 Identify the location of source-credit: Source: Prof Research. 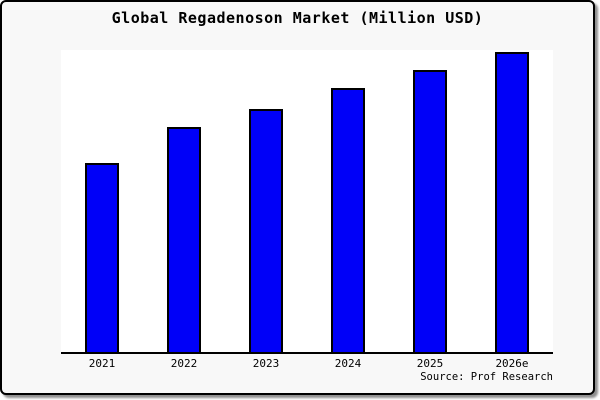
(486, 377).